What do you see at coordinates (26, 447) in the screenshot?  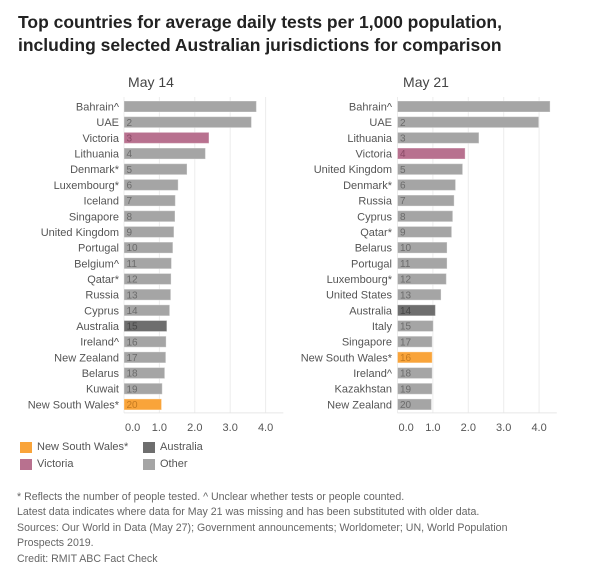 I see `legend-swatch-nsw` at bounding box center [26, 447].